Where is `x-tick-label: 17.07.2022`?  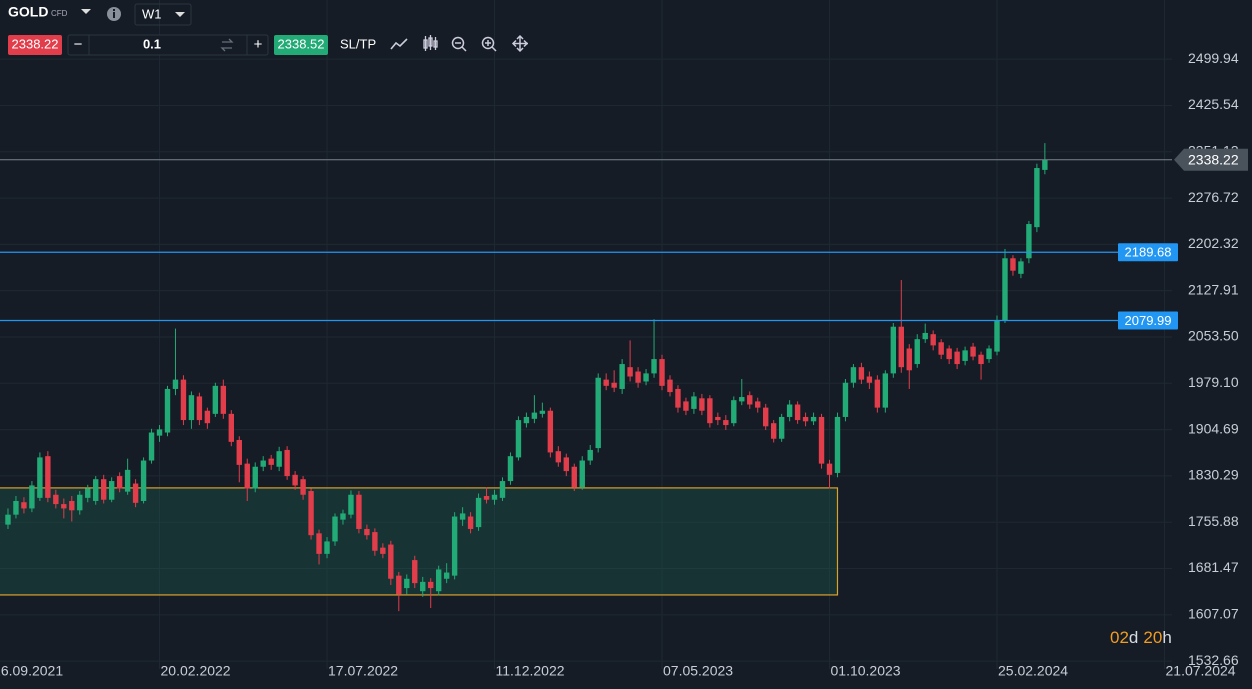
x-tick-label: 17.07.2022 is located at coordinates (363, 671).